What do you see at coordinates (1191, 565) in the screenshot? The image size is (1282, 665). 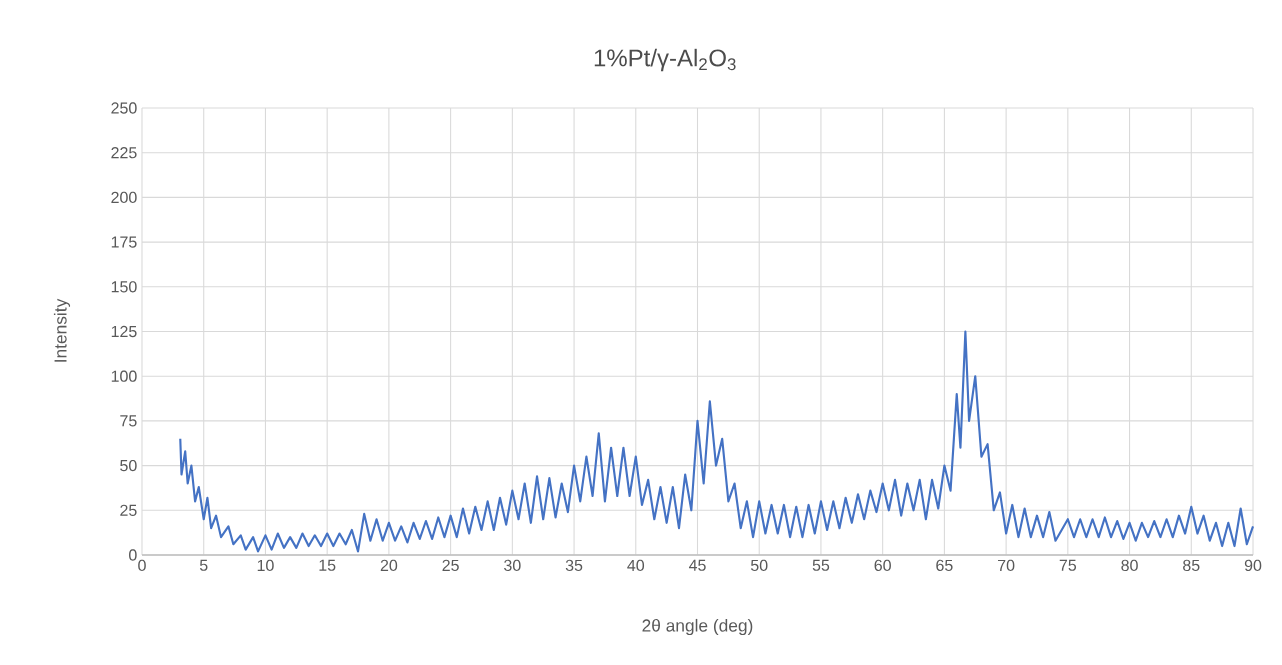 I see `x-tick-label: 85` at bounding box center [1191, 565].